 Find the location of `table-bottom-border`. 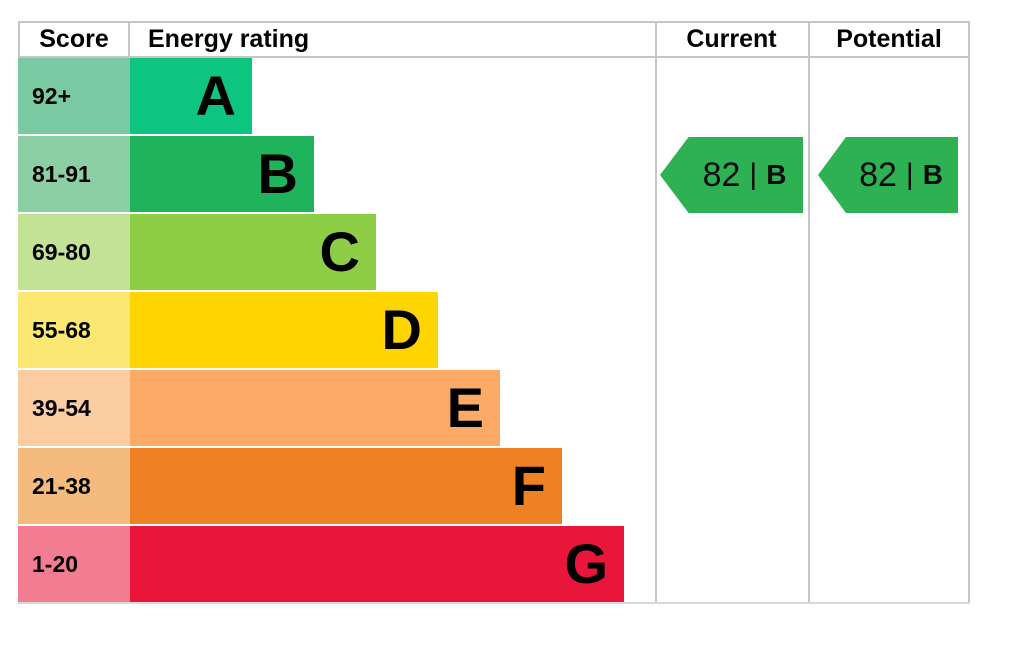

table-bottom-border is located at coordinates (494, 603).